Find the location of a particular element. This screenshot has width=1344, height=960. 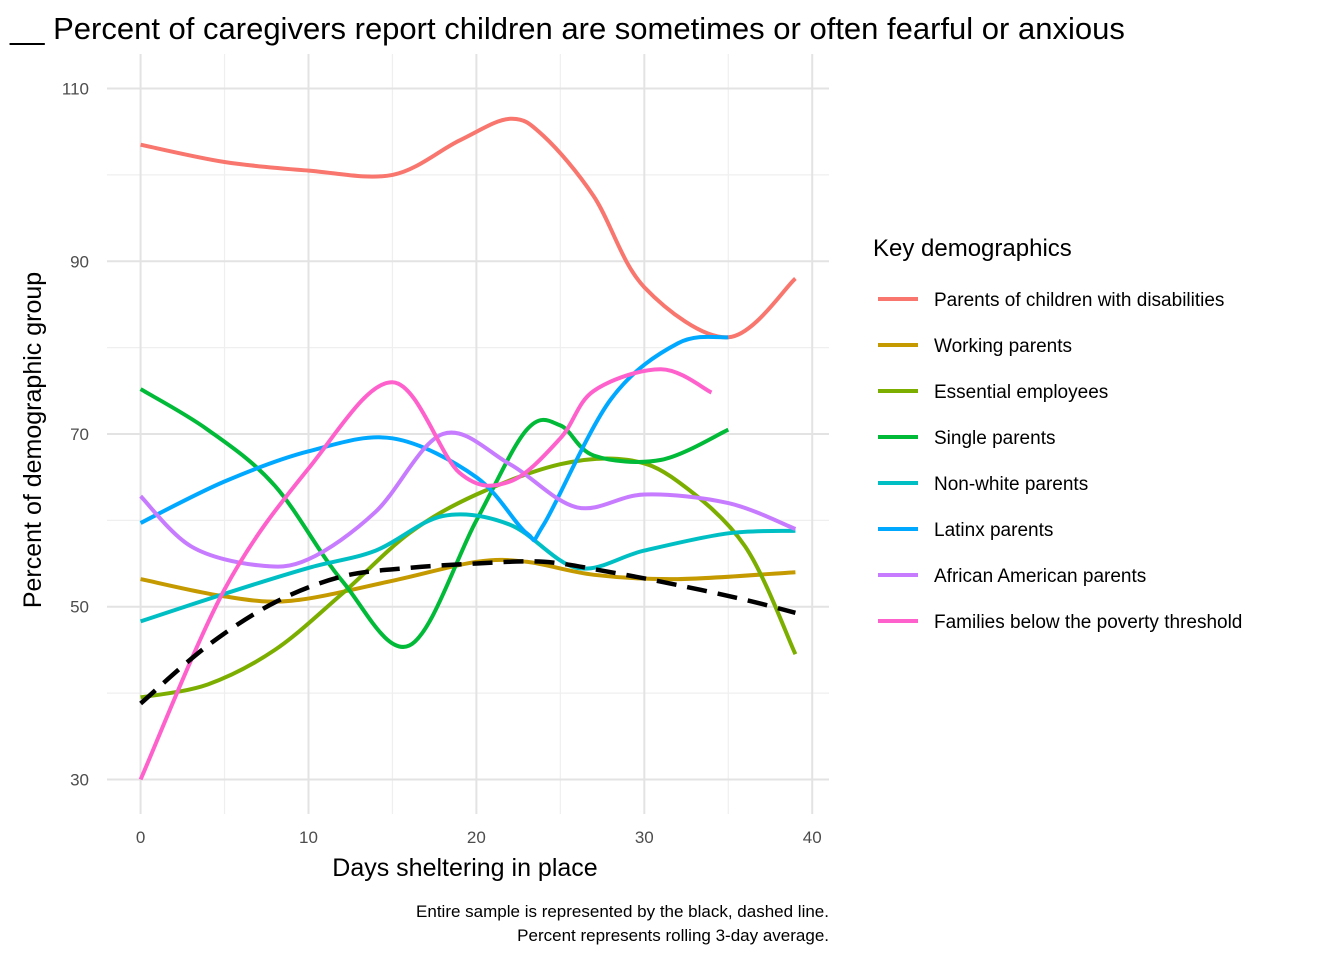

legend-label: African American parents is located at coordinates (1040, 576).